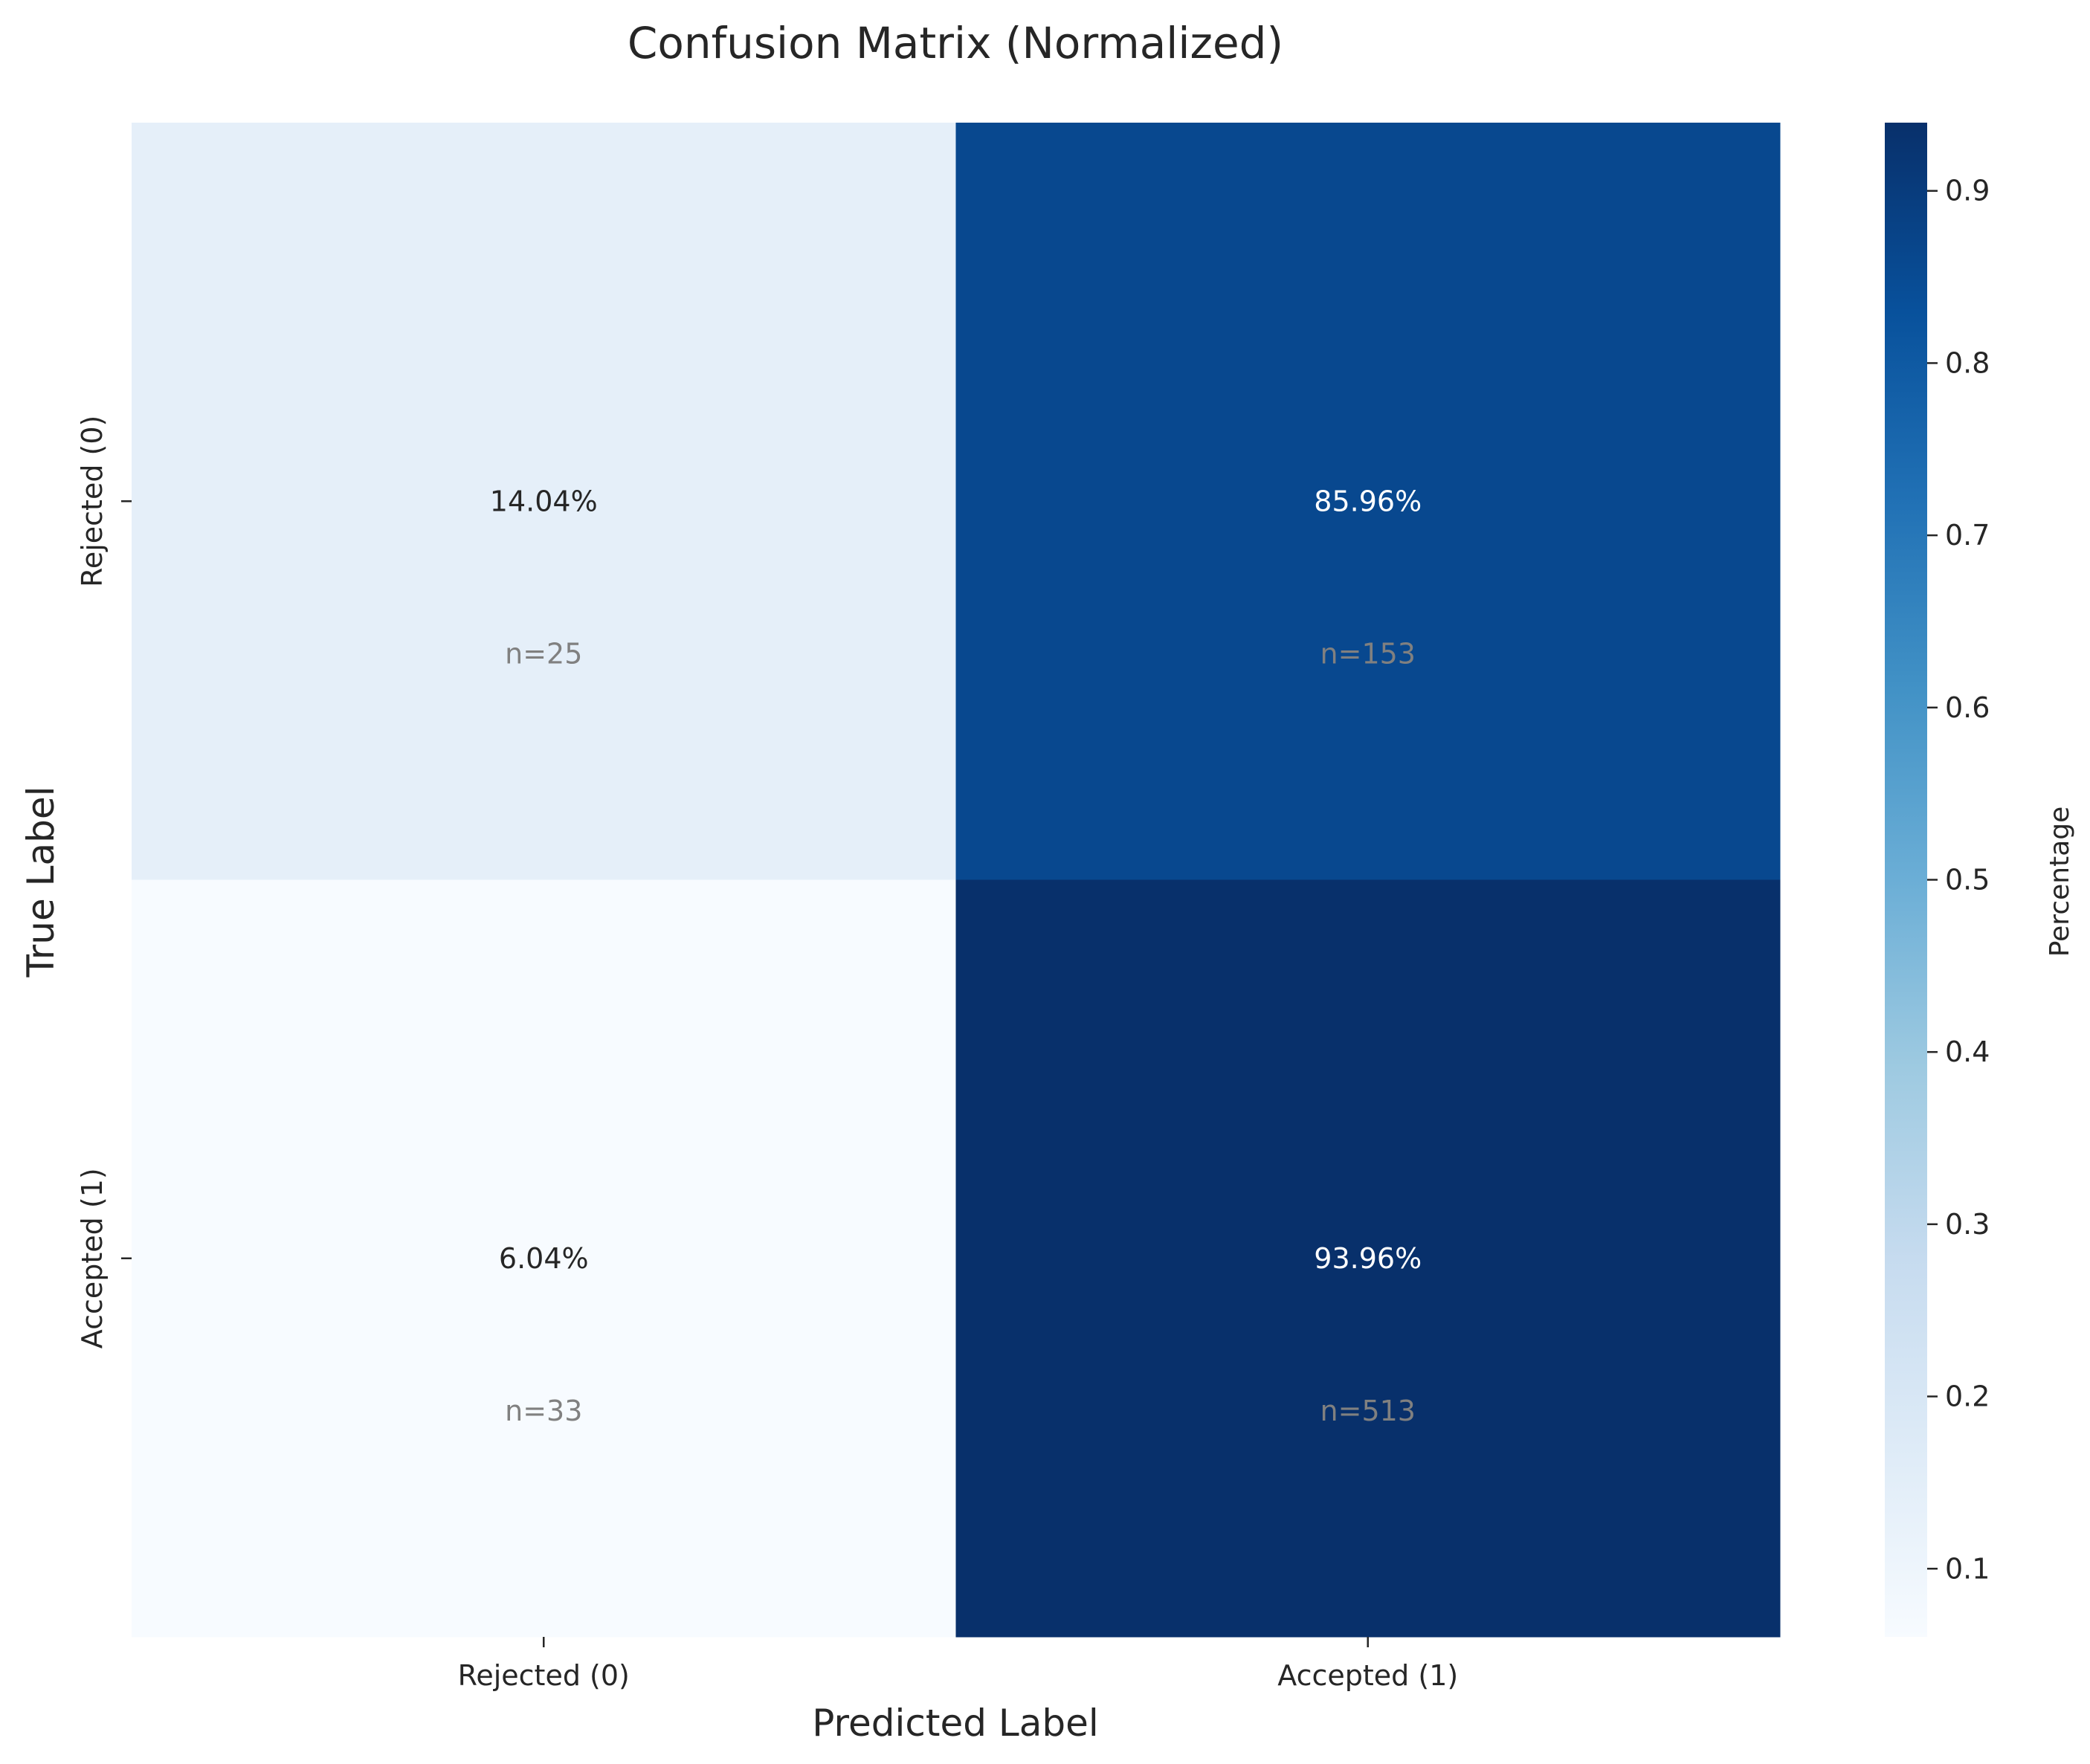 The width and height of the screenshot is (2090, 1764). I want to click on y-tick-label-1: Accepted (1), so click(92, 1258).